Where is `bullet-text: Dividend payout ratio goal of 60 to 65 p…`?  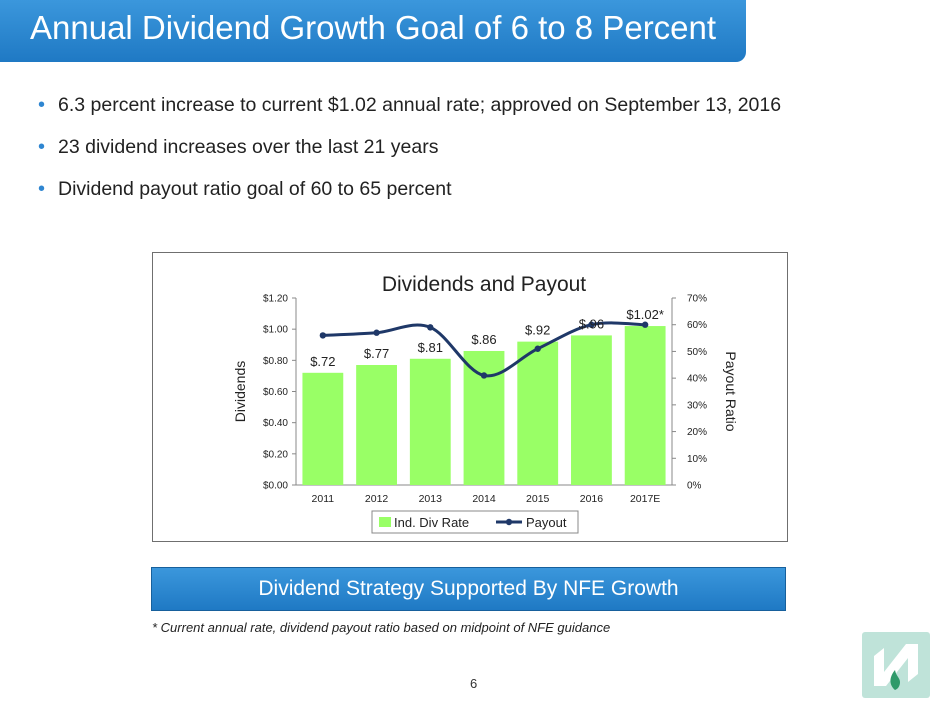 bullet-text: Dividend payout ratio goal of 60 to 65 p… is located at coordinates (255, 189).